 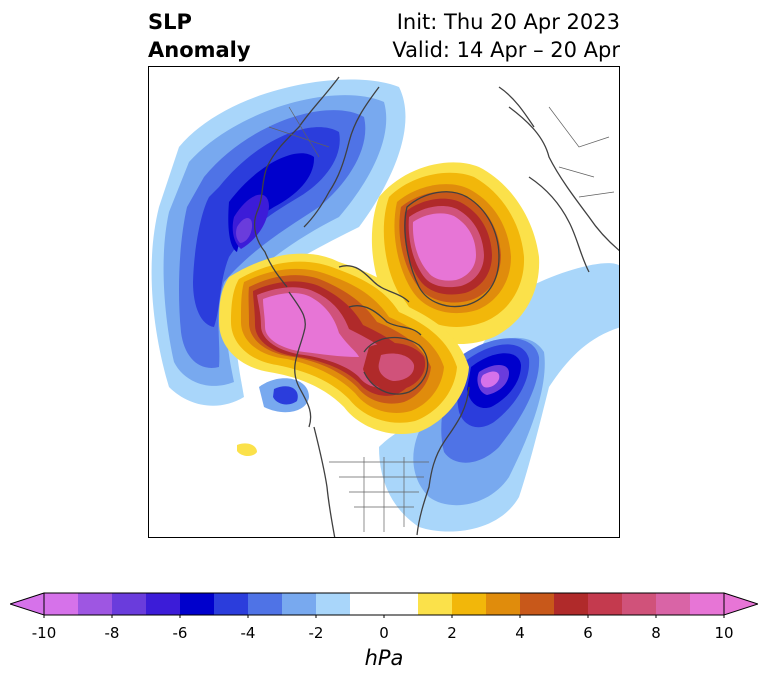 I want to click on colorbar-tick-label: 0, so click(x=384, y=633).